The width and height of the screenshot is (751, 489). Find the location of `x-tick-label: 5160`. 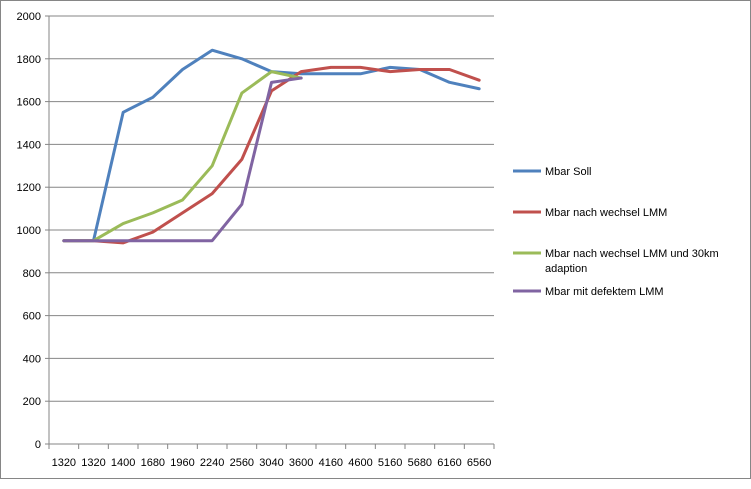

x-tick-label: 5160 is located at coordinates (390, 463).